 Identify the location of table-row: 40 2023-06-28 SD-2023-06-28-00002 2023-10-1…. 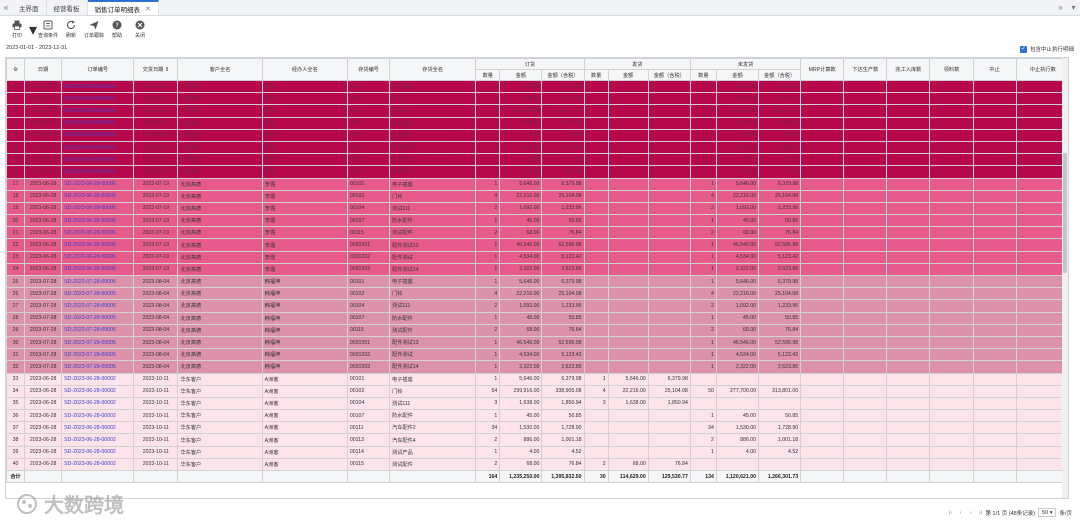
(537, 464).